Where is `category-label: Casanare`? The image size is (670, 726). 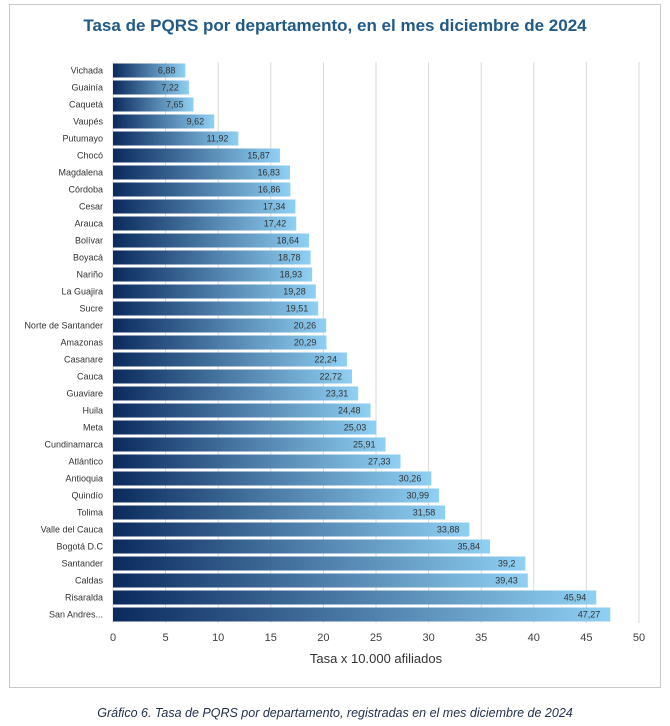
category-label: Casanare is located at coordinates (83, 360).